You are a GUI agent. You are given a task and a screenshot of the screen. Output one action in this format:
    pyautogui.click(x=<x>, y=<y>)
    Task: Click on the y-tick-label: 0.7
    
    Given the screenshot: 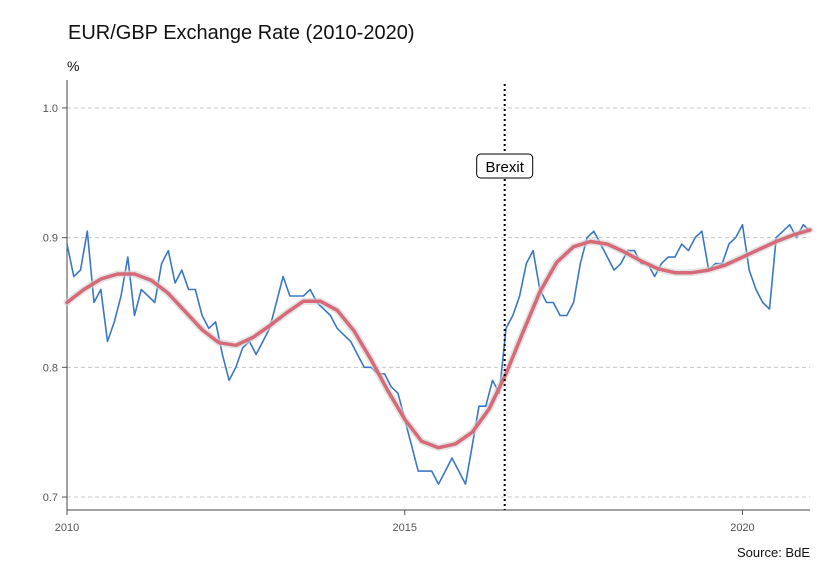 What is the action you would take?
    pyautogui.click(x=50, y=498)
    